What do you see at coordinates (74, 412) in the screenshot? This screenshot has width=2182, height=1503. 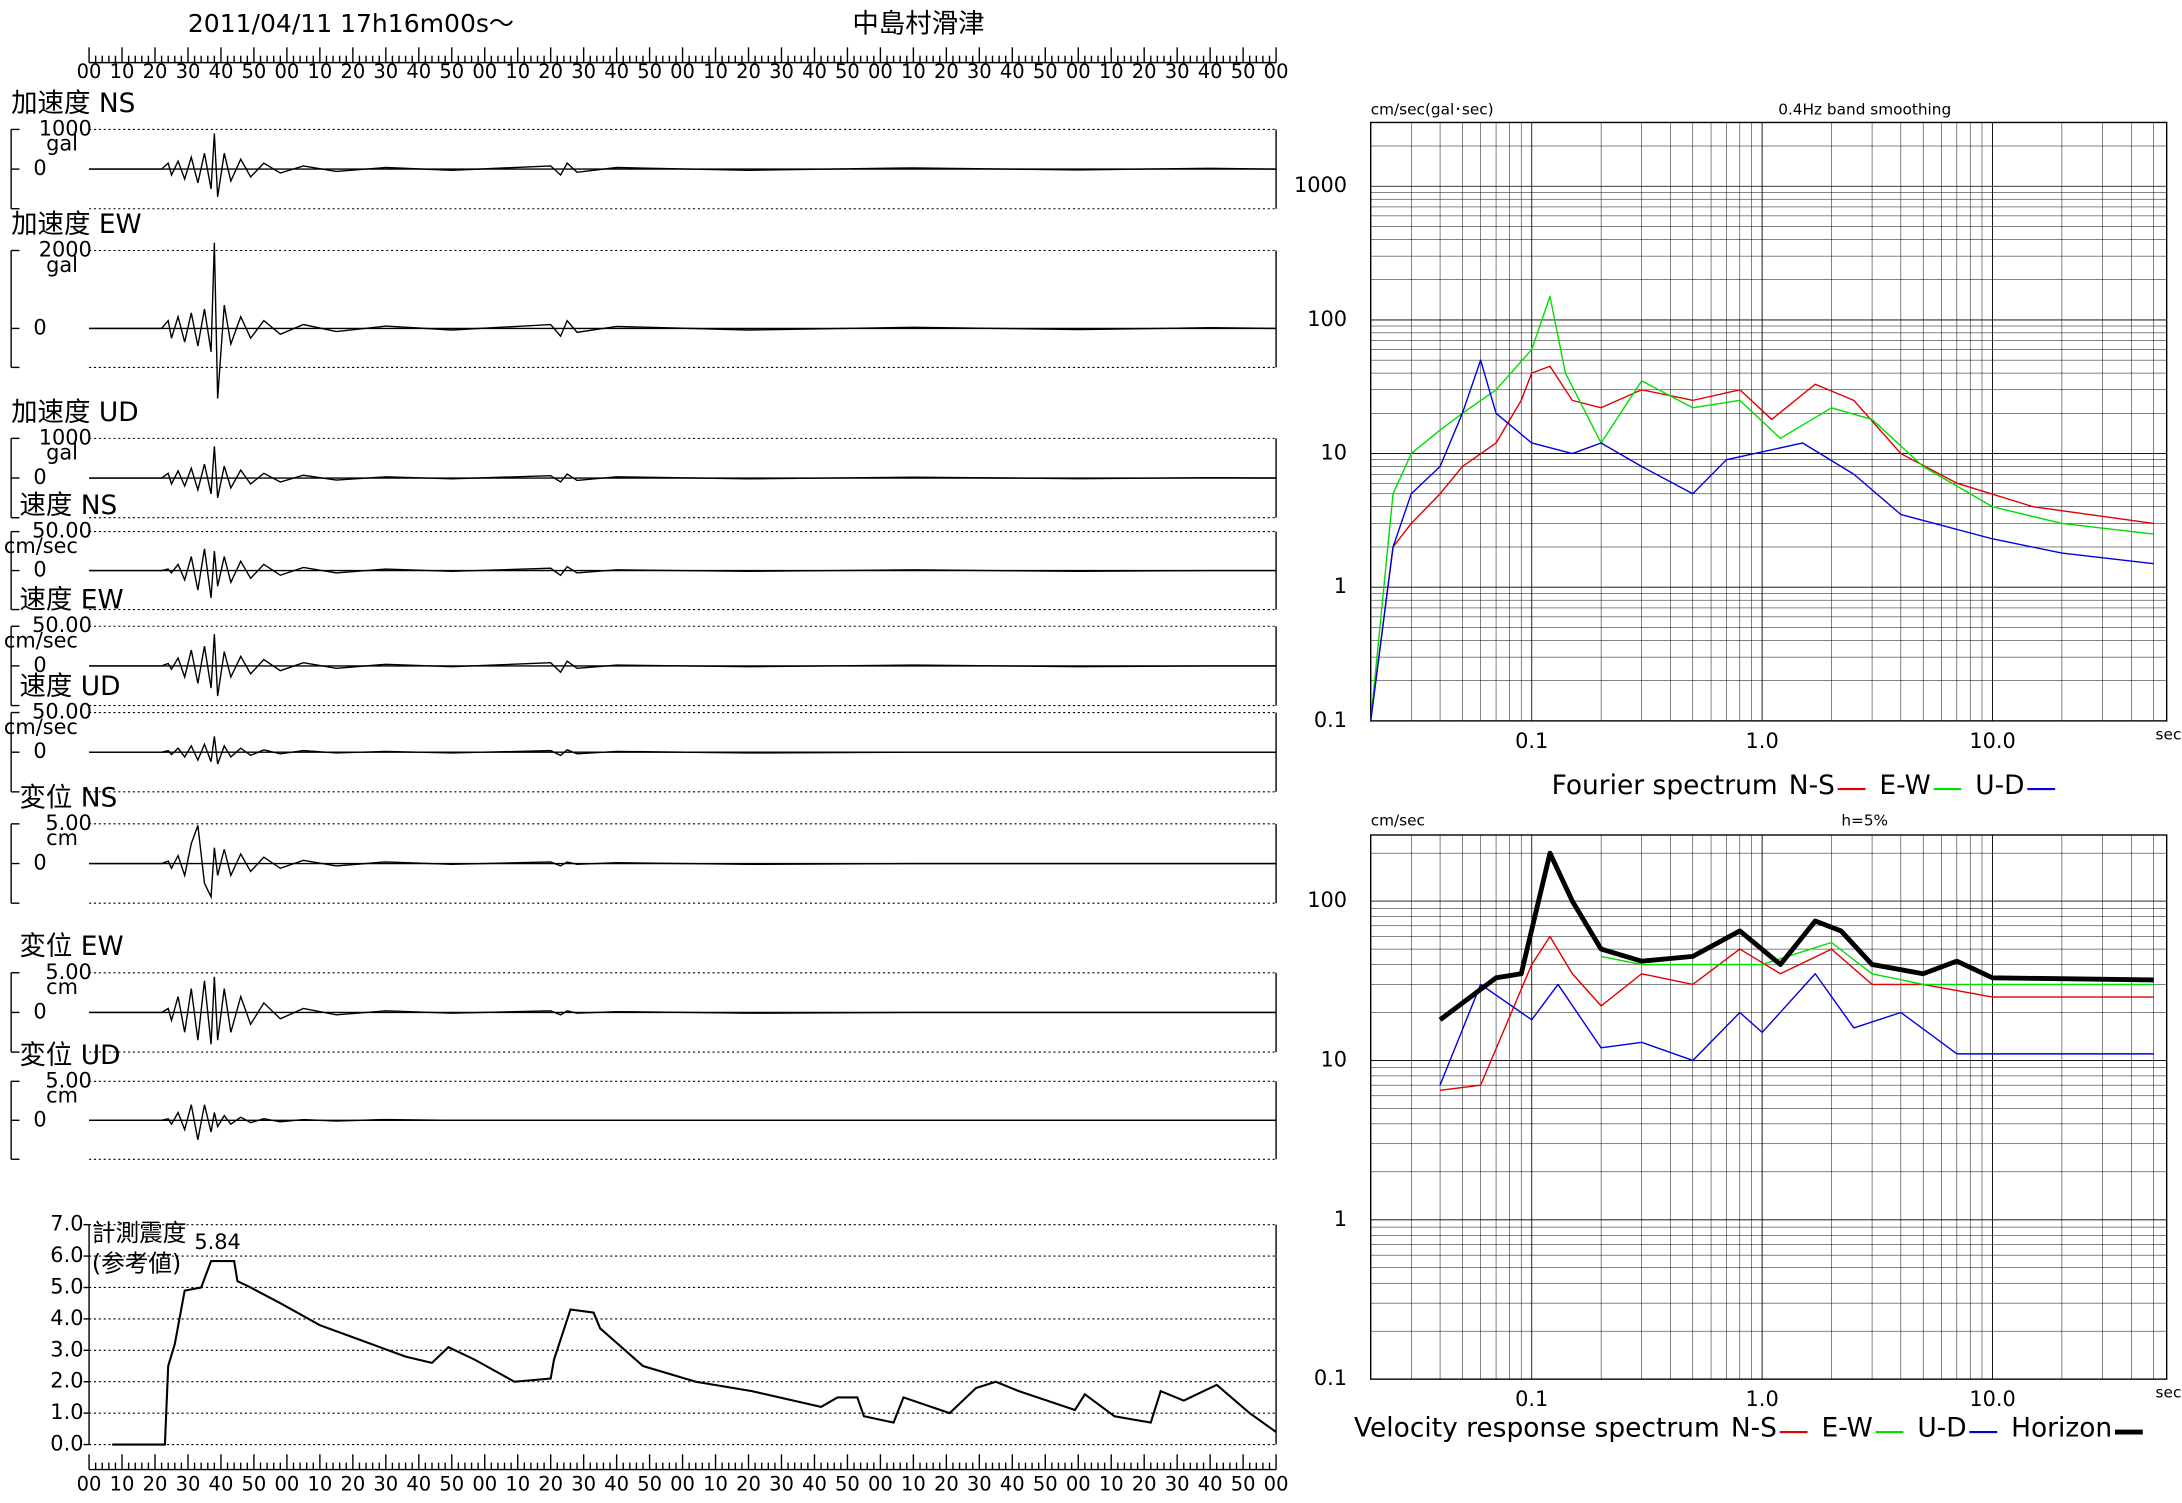 I see `trace-label: 加速度 UD` at bounding box center [74, 412].